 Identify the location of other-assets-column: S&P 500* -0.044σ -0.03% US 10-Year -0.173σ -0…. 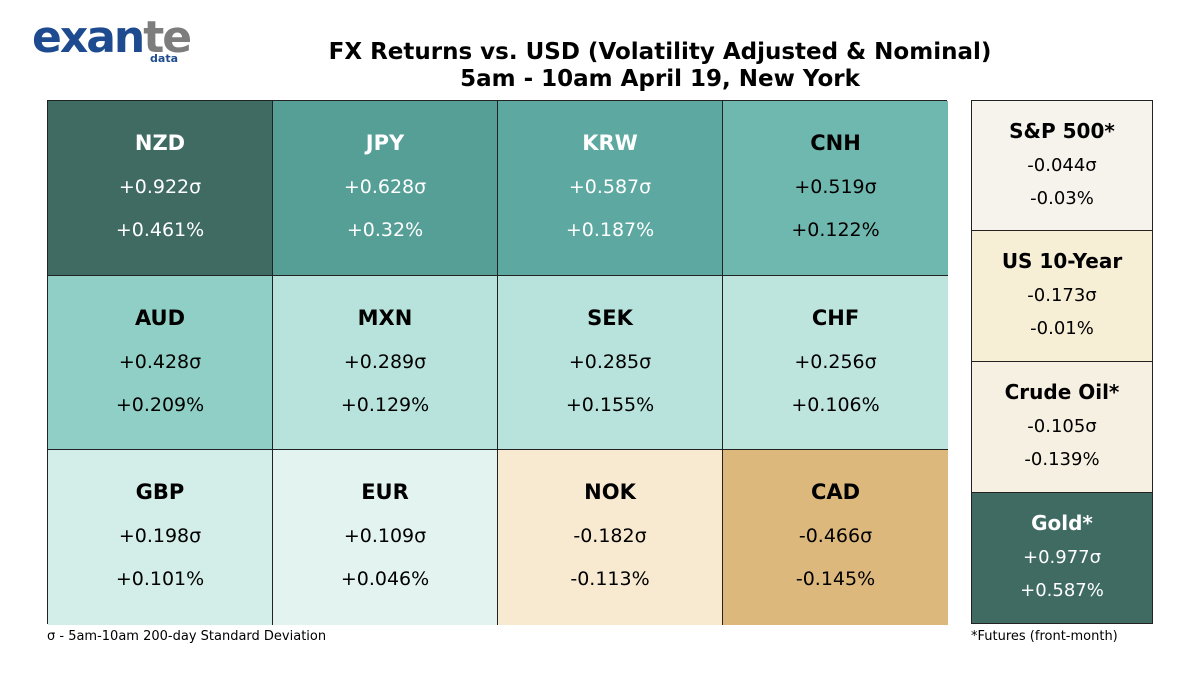
(1062, 362).